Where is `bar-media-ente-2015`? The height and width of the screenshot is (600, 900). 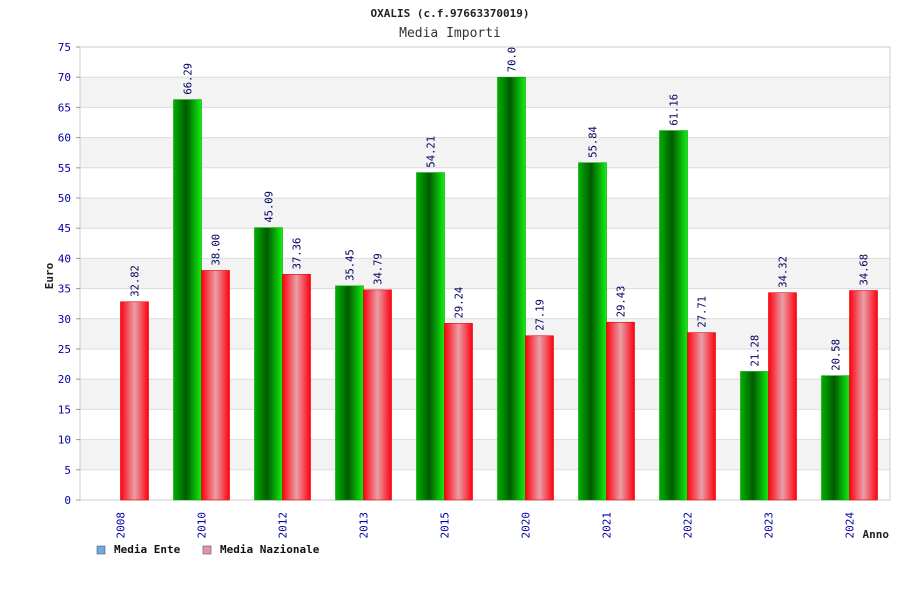
bar-media-ente-2015 is located at coordinates (430, 336).